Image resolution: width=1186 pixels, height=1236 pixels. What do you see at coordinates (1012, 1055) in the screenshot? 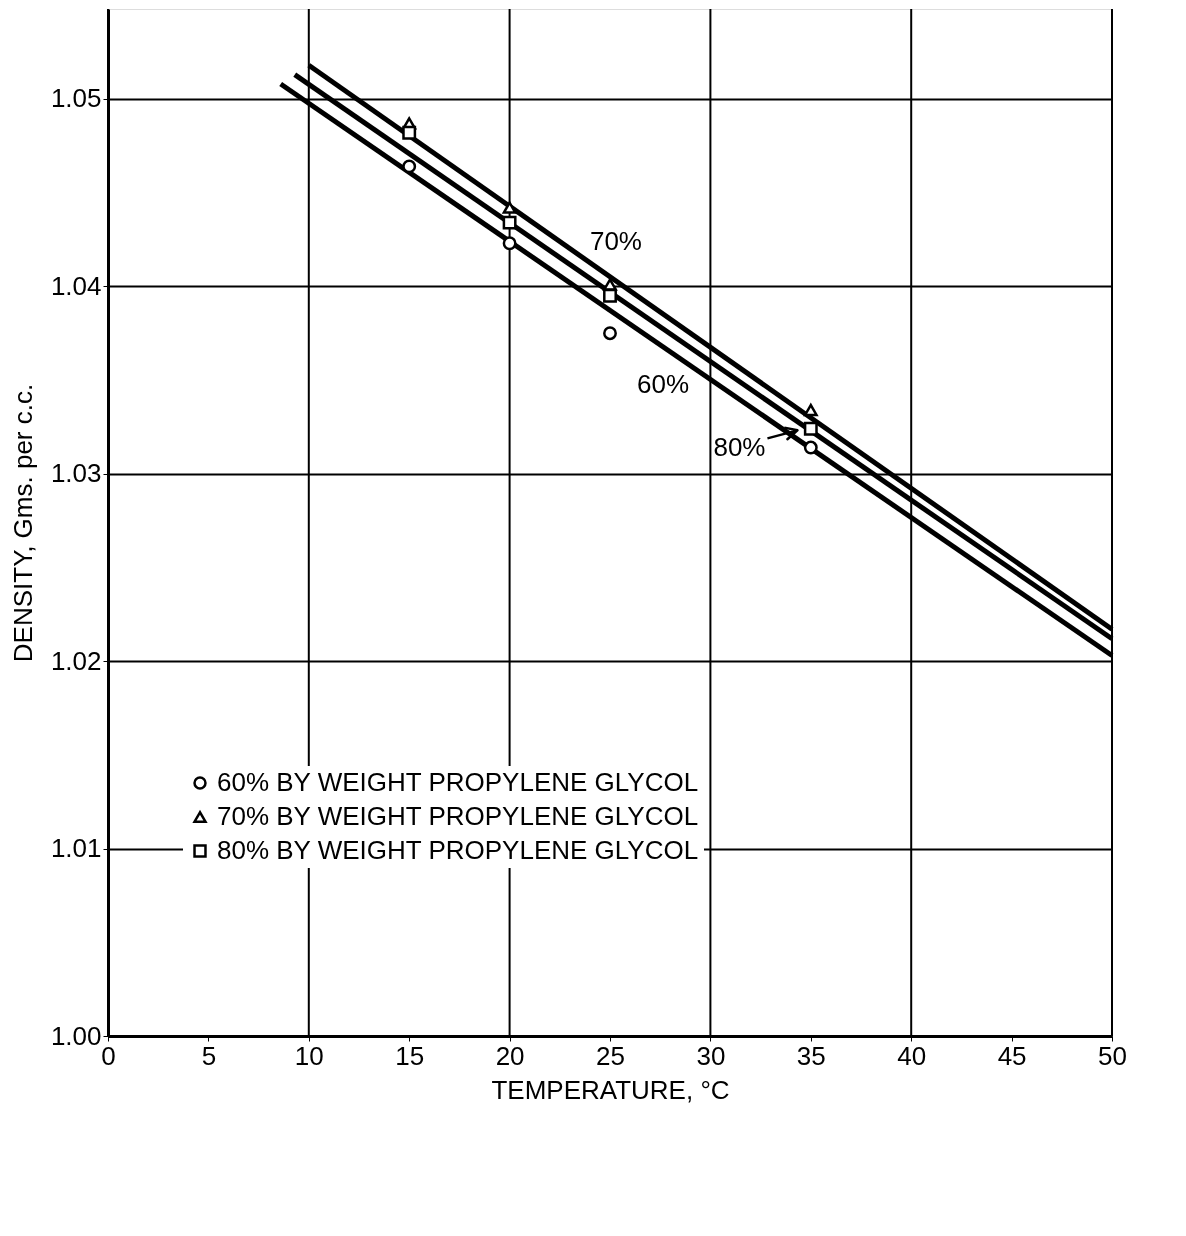
I see `x-tick-label: 45` at bounding box center [1012, 1055].